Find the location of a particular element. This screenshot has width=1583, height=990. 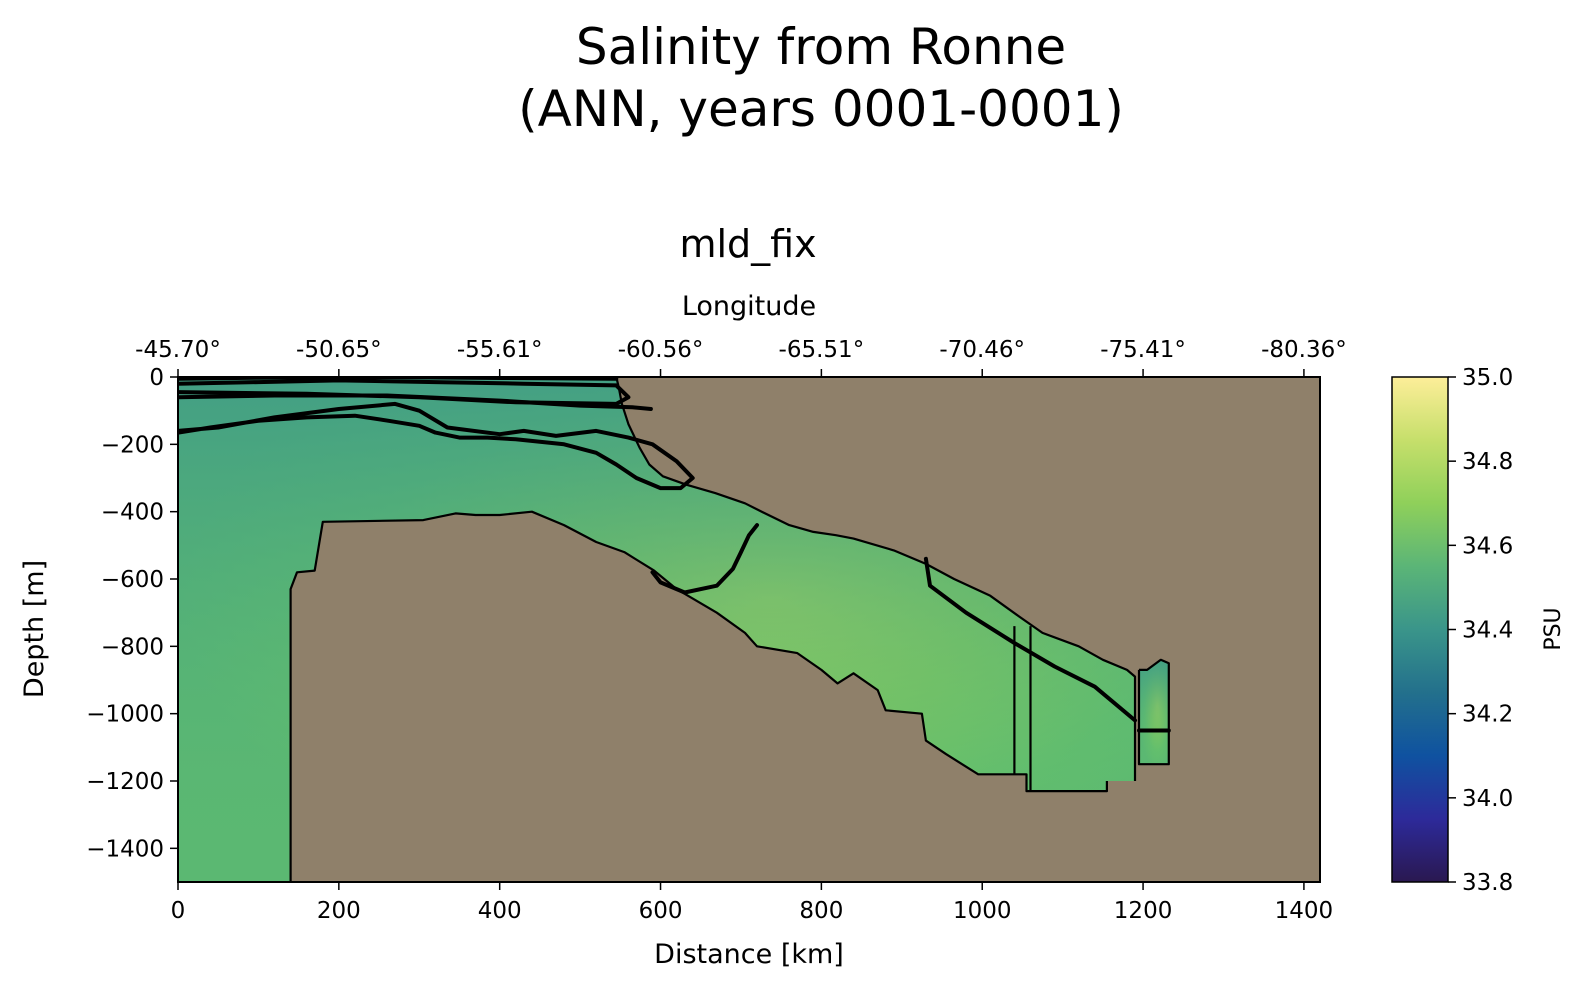

y-tick-label-0: 0 is located at coordinates (156, 378).